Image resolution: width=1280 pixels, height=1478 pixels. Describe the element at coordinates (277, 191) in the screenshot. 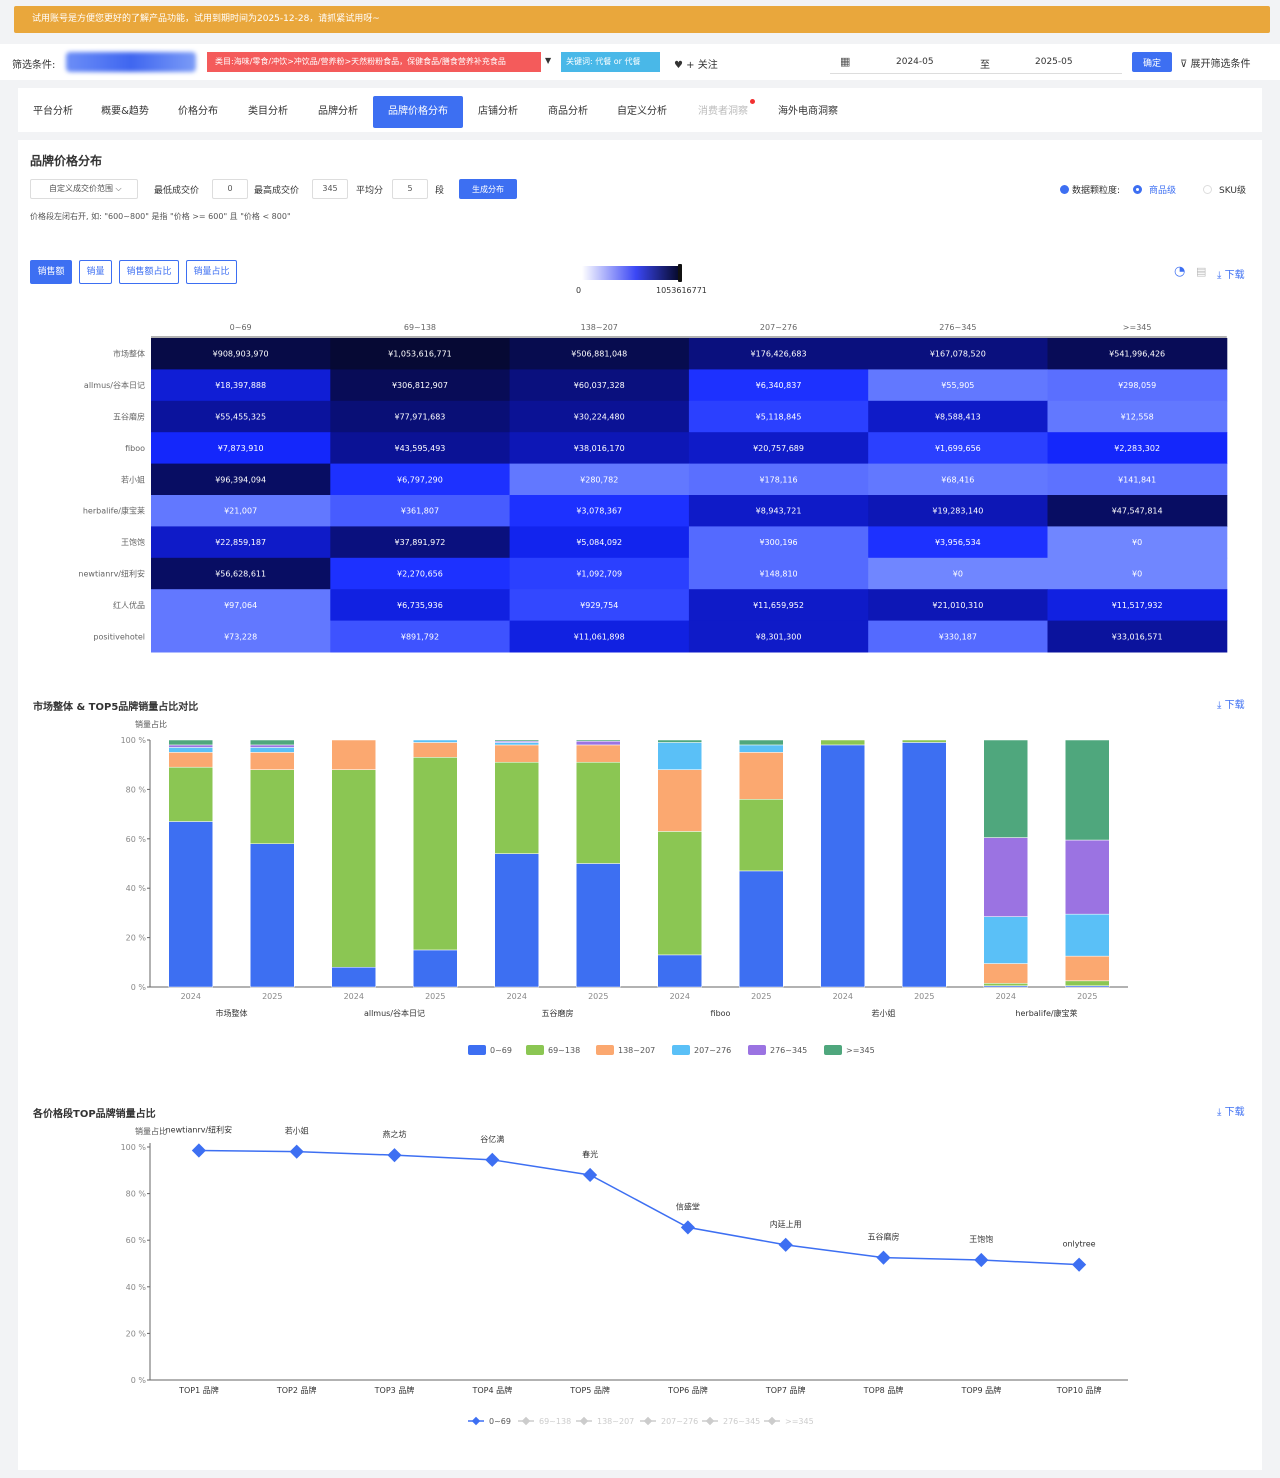

I see `max-price-label: 最高成交价` at that location.